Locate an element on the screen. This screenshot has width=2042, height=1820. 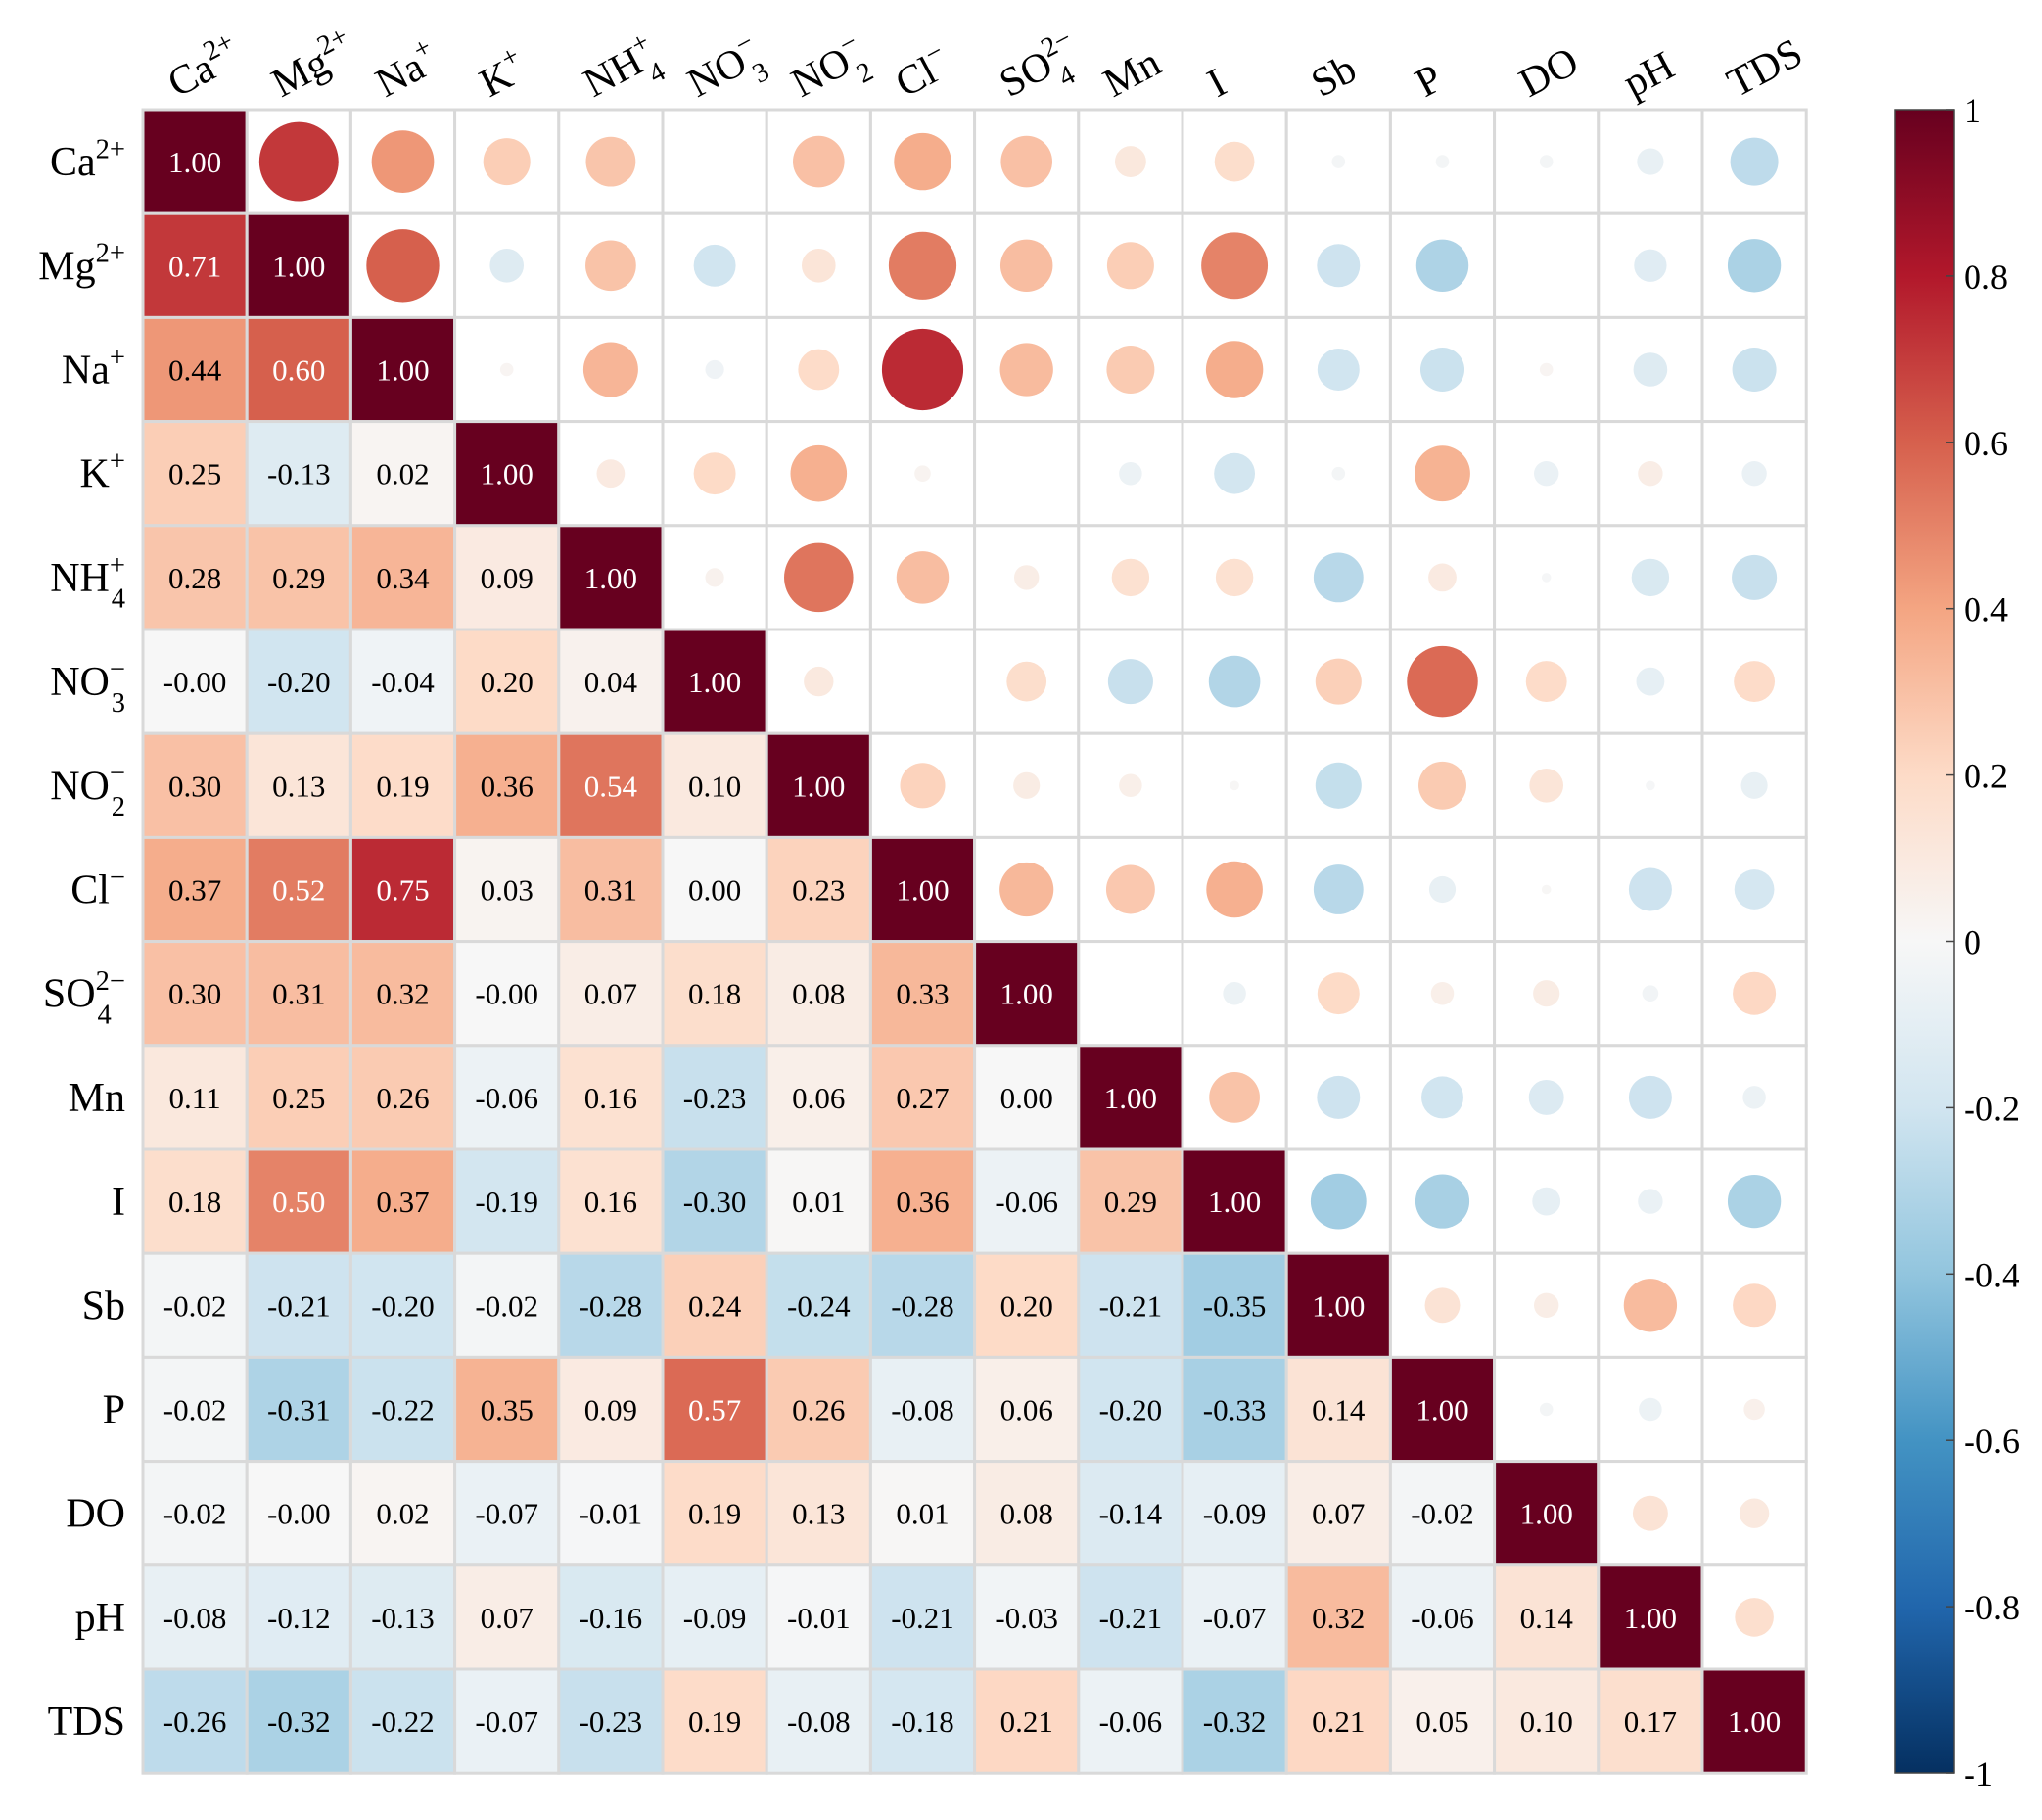
cell-value-7-0: 0.37 is located at coordinates (194, 890).